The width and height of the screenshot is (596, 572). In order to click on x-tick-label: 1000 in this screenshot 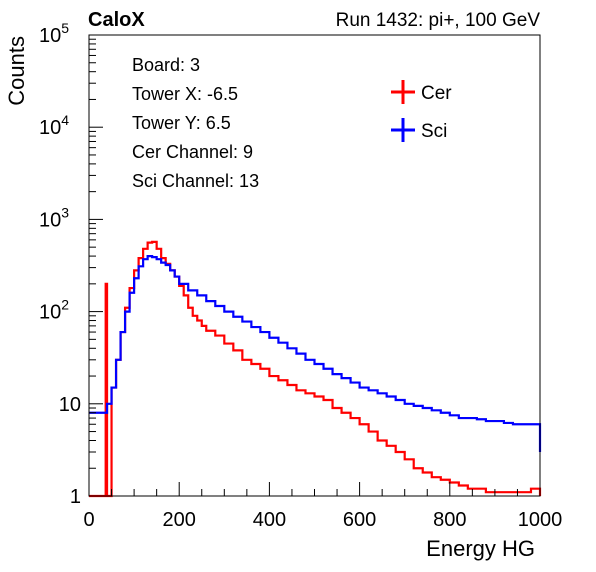, I will do `click(540, 520)`.